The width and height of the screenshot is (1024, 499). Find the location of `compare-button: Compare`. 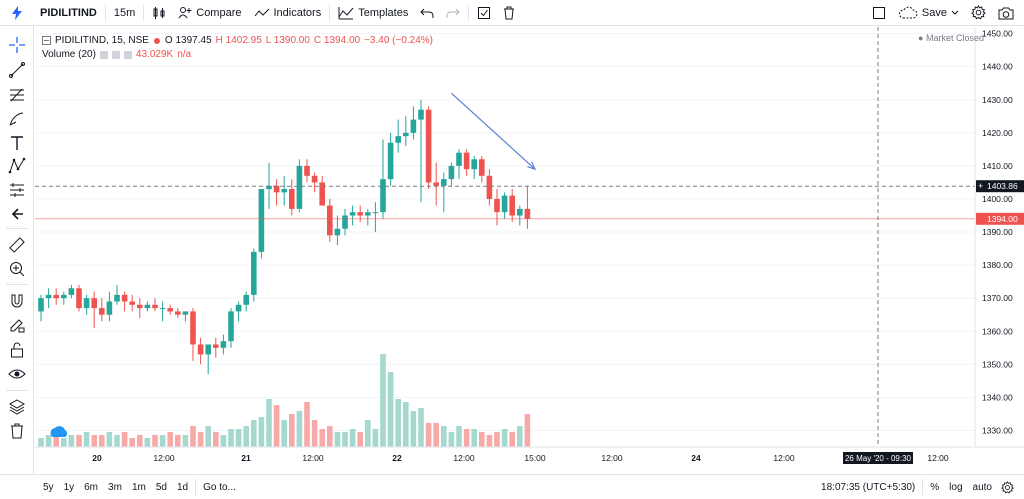

compare-button: Compare is located at coordinates (209, 13).